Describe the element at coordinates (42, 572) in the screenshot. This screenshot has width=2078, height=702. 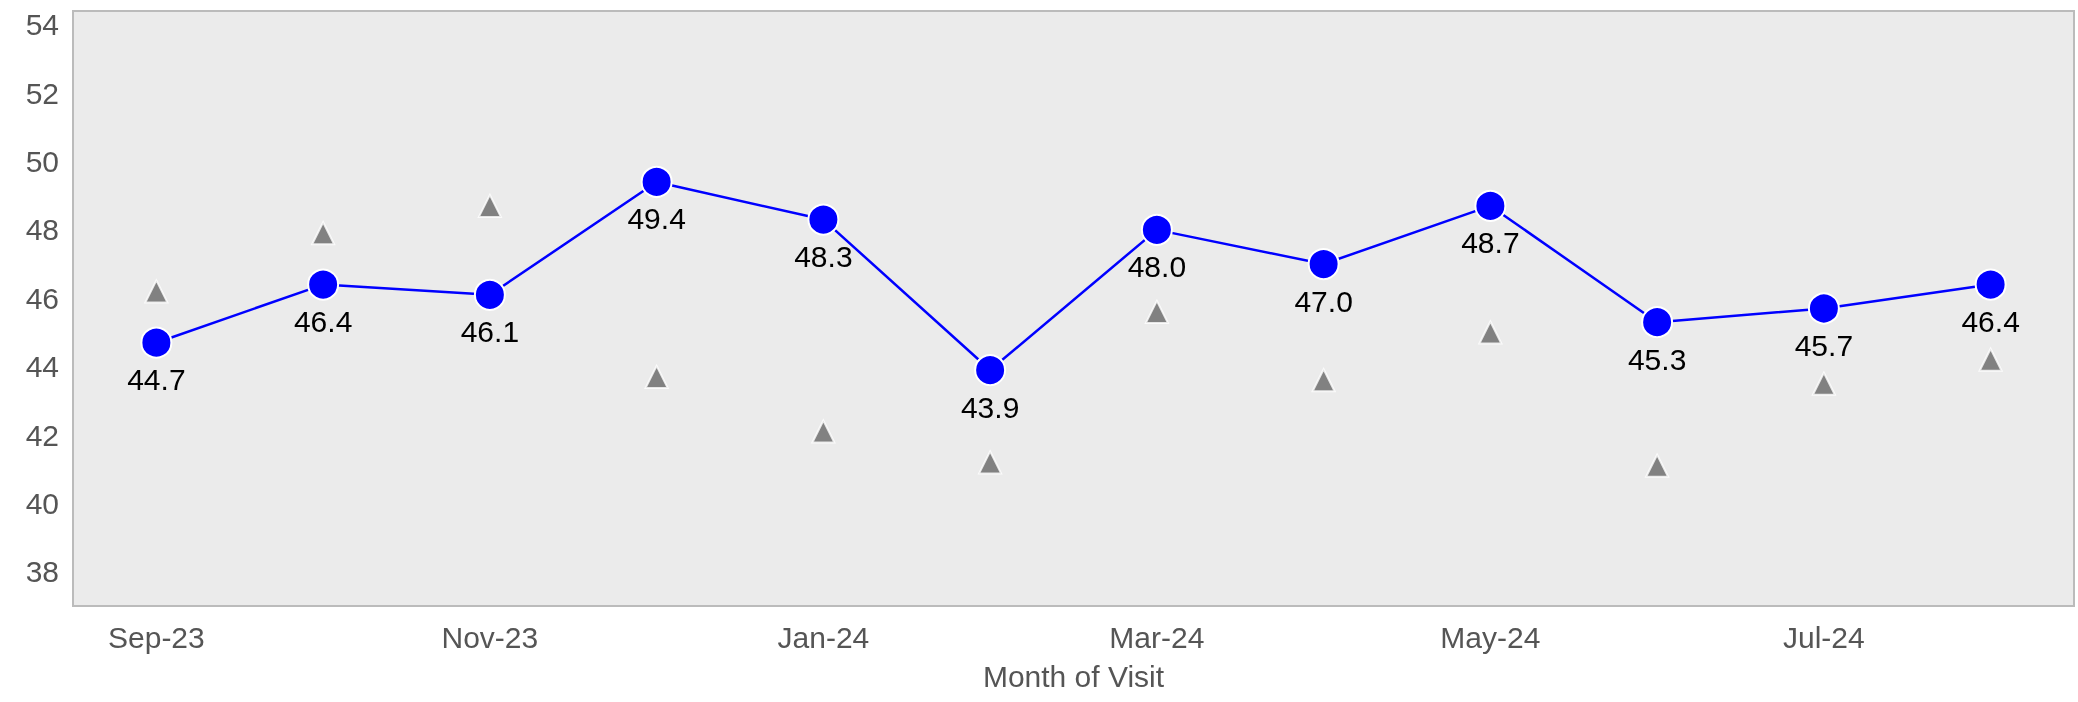
I see `y-tick-label: 38` at that location.